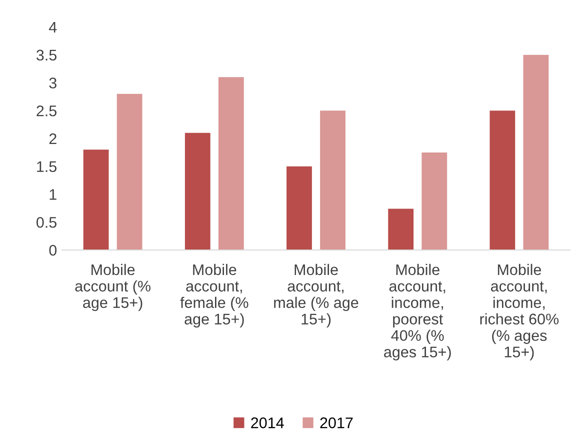 This screenshot has width=587, height=445. Describe the element at coordinates (52, 138) in the screenshot. I see `y-tick-label: 2` at that location.